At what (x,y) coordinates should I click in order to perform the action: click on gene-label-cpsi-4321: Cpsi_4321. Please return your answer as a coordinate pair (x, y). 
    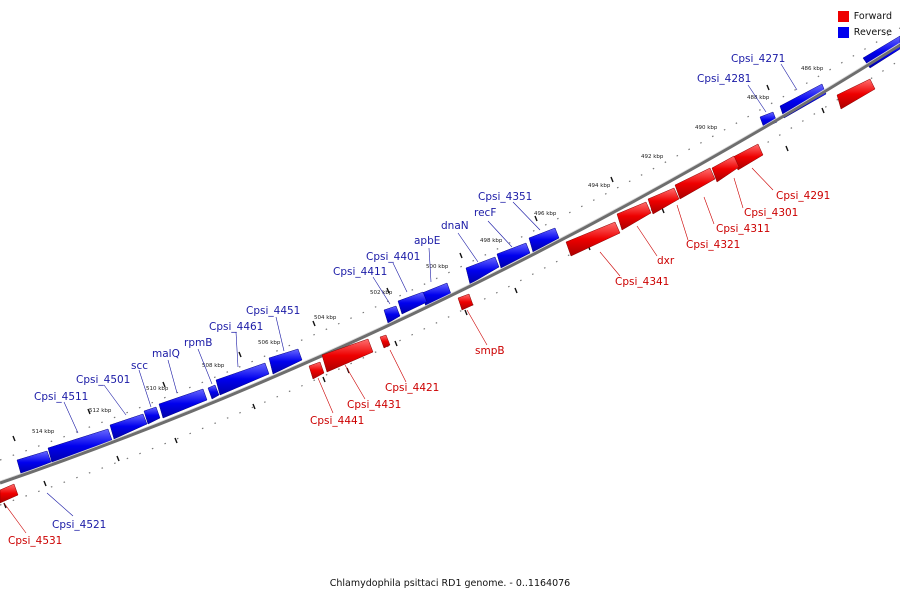
    Looking at the image, I should click on (713, 245).